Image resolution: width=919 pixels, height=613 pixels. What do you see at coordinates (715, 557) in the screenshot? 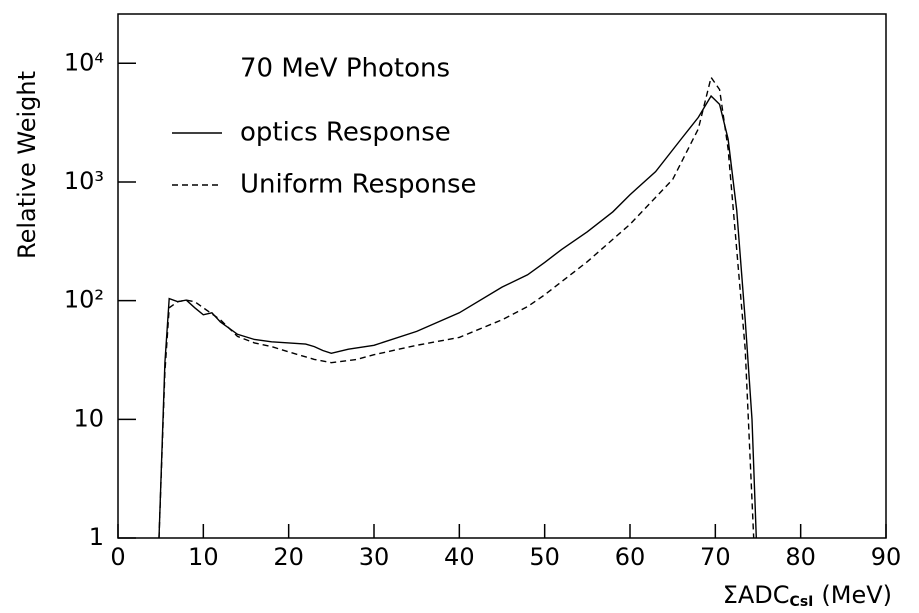
I see `x-tick-label: 70` at bounding box center [715, 557].